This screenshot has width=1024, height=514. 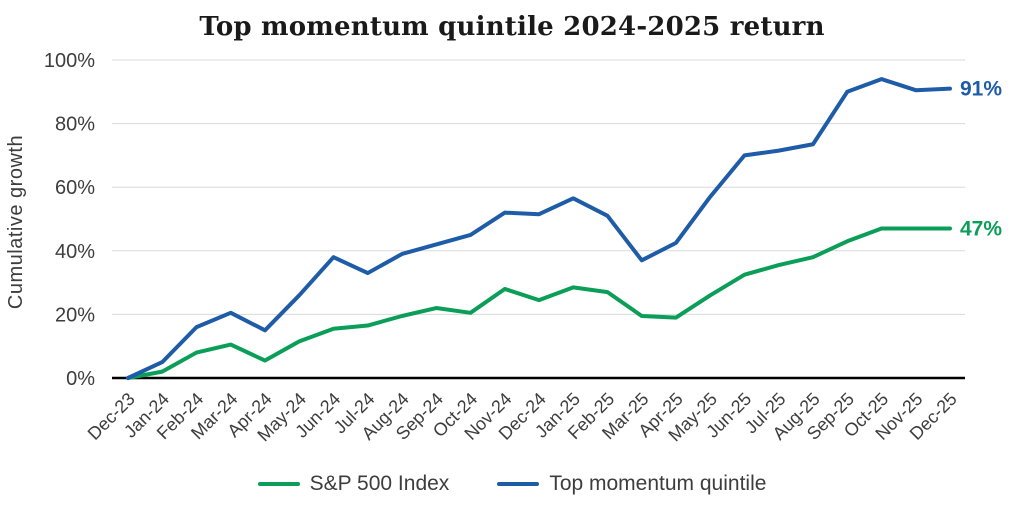 What do you see at coordinates (75, 125) in the screenshot?
I see `y-tick-label: 80%` at bounding box center [75, 125].